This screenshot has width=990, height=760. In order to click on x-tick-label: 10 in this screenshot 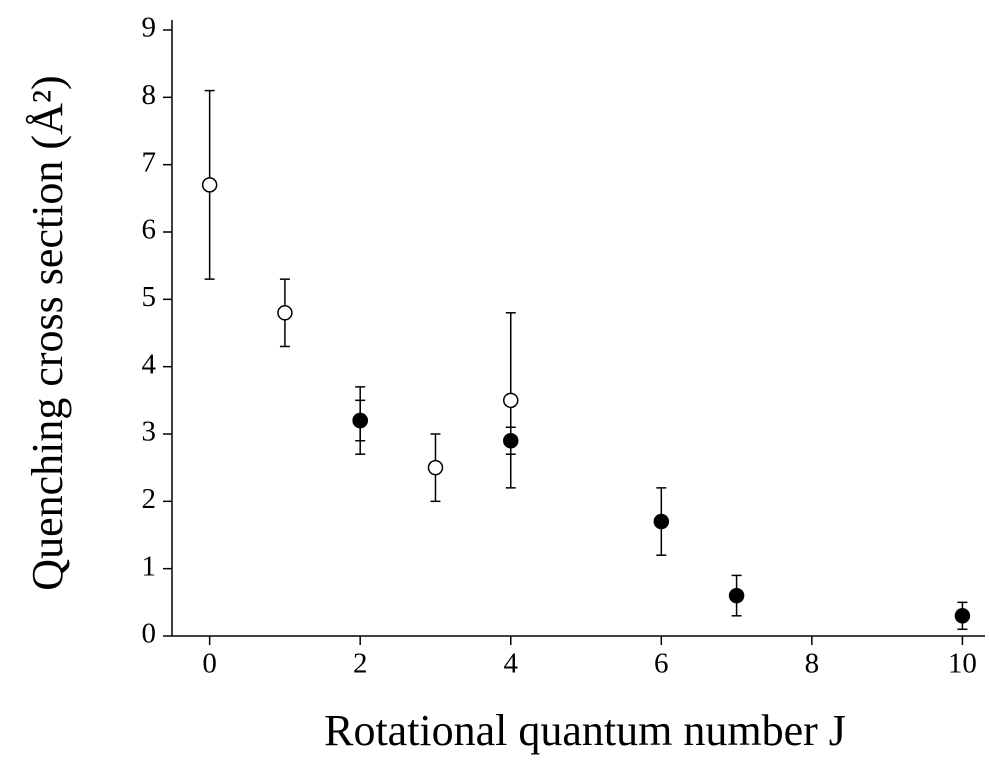, I will do `click(962, 664)`.